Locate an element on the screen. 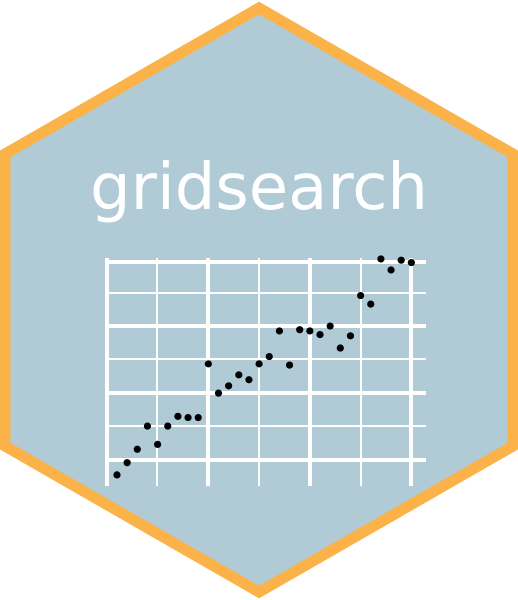 The height and width of the screenshot is (600, 518). logo-title: gridsearch is located at coordinates (259, 188).